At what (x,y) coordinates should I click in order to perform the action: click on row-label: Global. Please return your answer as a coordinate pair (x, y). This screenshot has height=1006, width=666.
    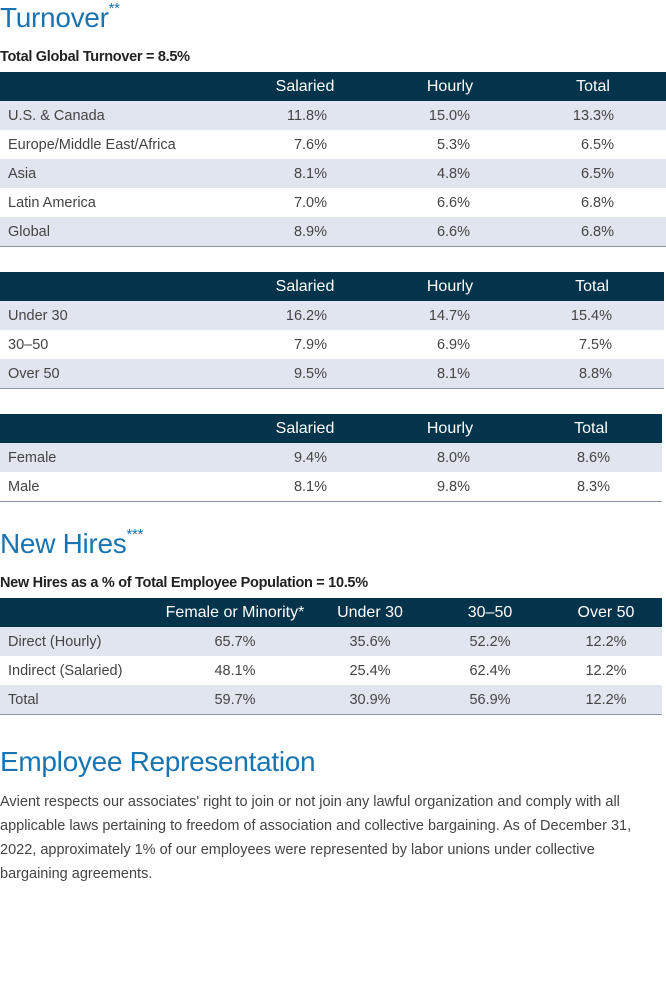
    Looking at the image, I should click on (115, 232).